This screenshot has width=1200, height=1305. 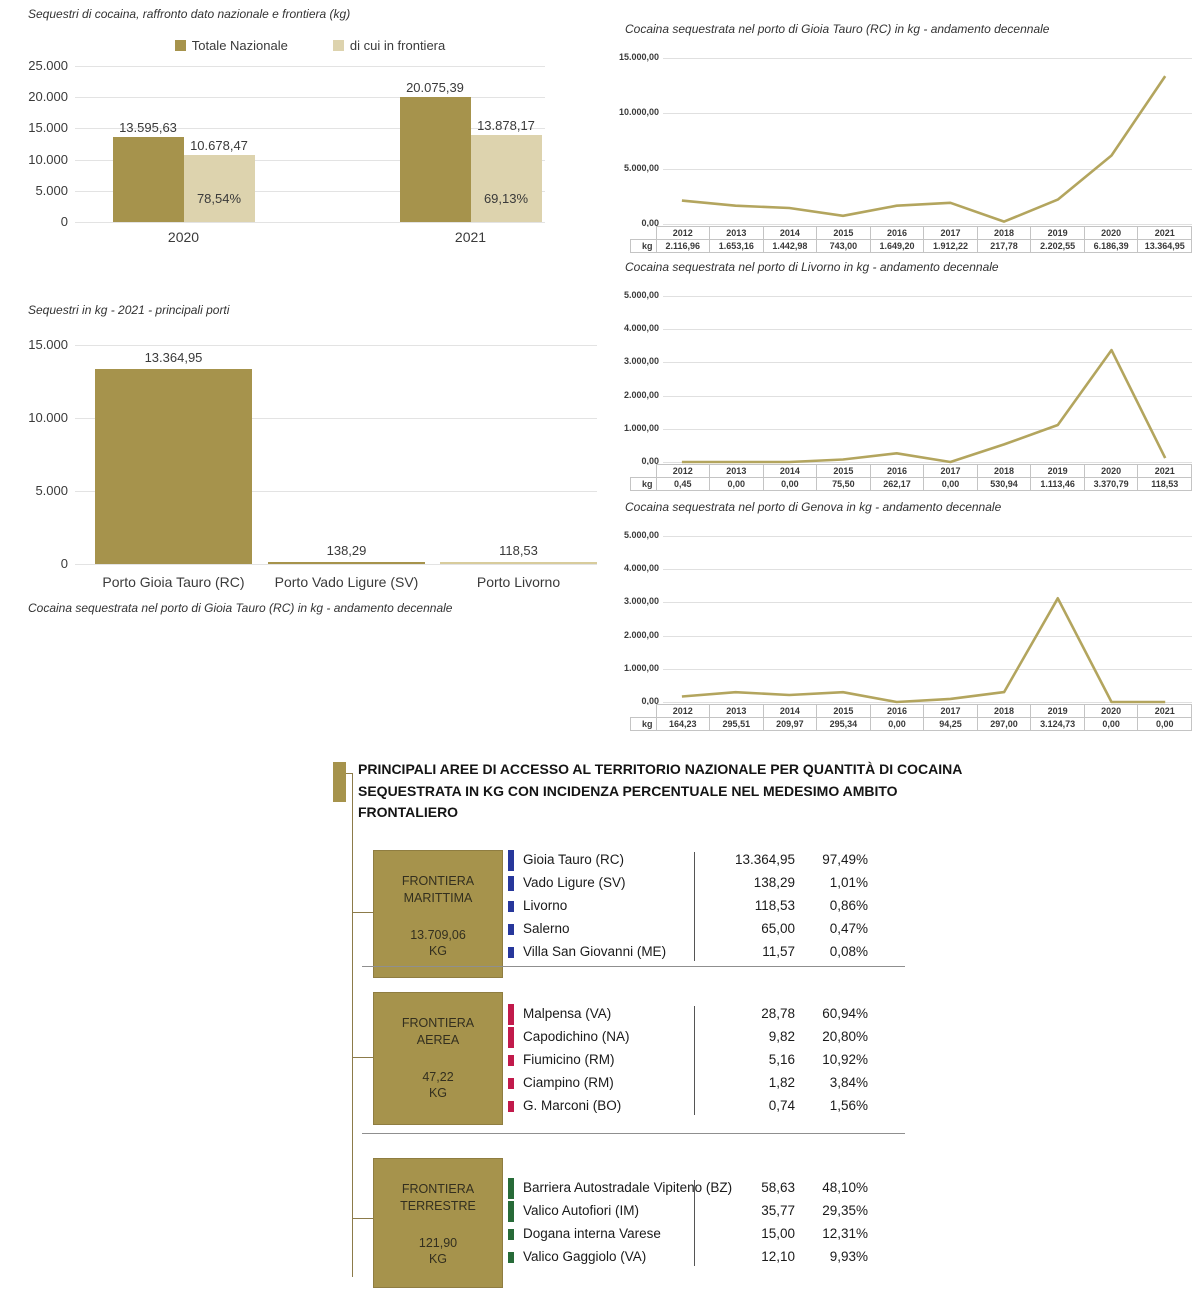 I want to click on bar-port, so click(x=518, y=563).